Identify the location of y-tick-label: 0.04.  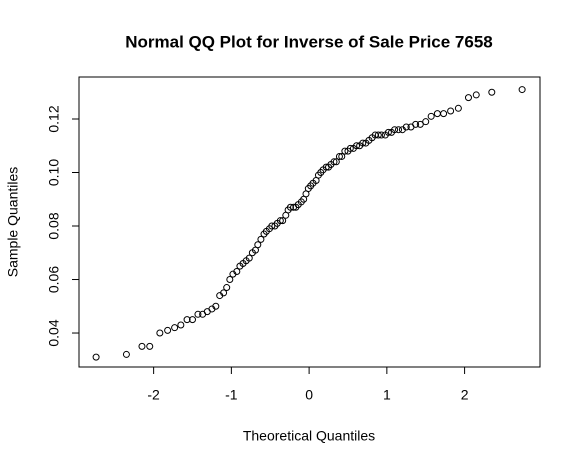
(54, 332).